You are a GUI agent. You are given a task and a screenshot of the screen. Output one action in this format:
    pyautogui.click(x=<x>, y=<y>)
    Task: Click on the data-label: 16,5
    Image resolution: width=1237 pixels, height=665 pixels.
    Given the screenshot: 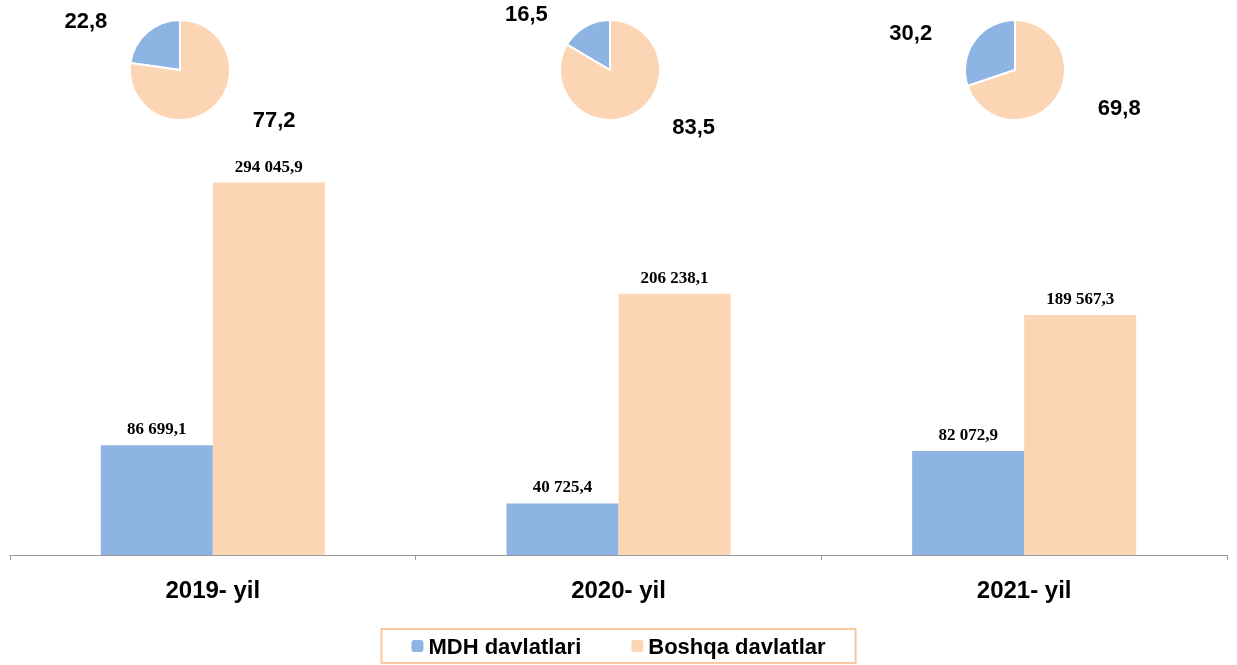 What is the action you would take?
    pyautogui.click(x=526, y=14)
    